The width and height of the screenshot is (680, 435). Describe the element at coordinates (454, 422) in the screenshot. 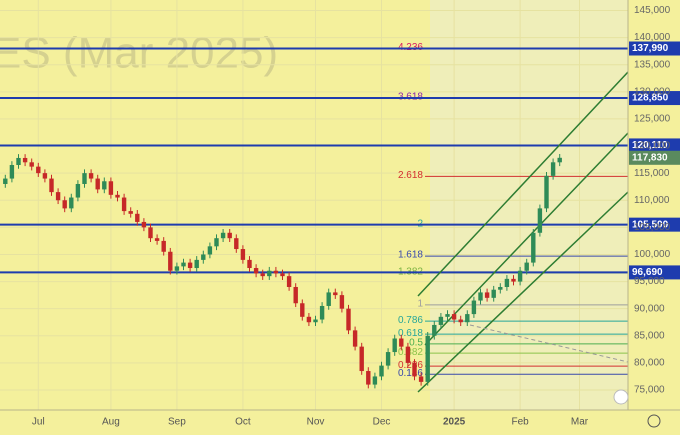

I see `x-tick-label: 2025` at that location.